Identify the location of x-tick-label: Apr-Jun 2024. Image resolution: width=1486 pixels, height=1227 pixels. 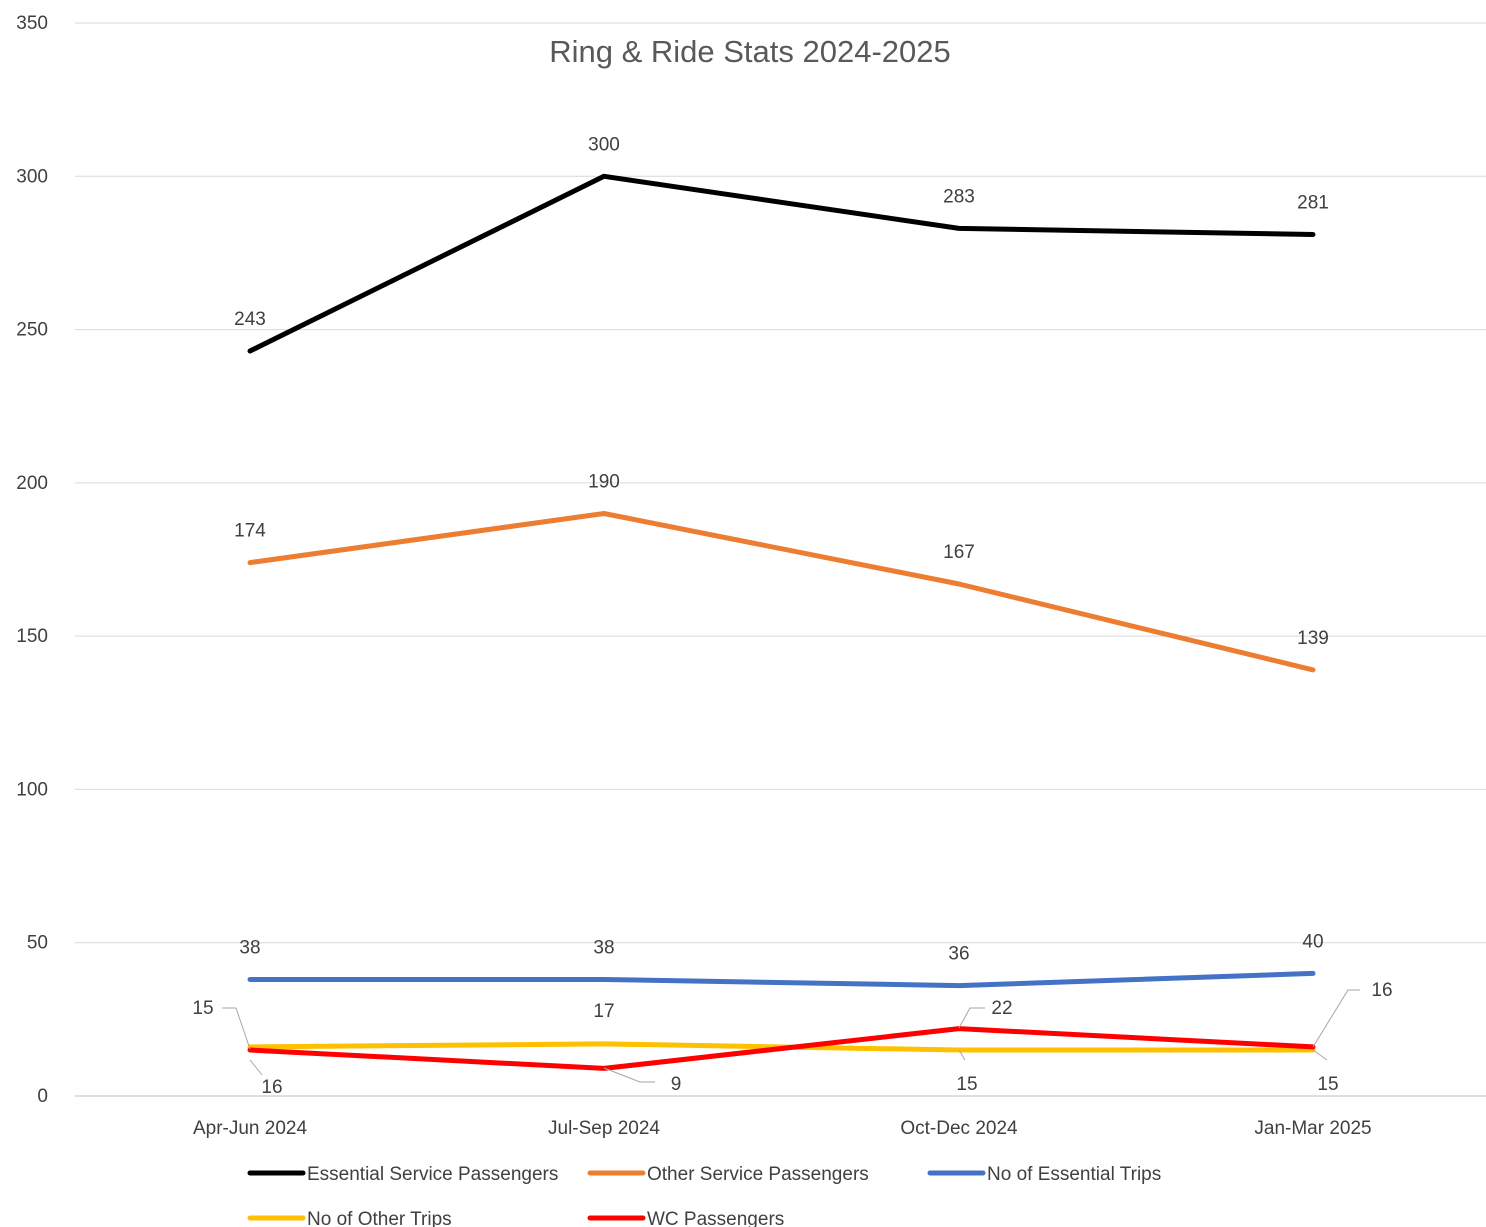
(250, 1128).